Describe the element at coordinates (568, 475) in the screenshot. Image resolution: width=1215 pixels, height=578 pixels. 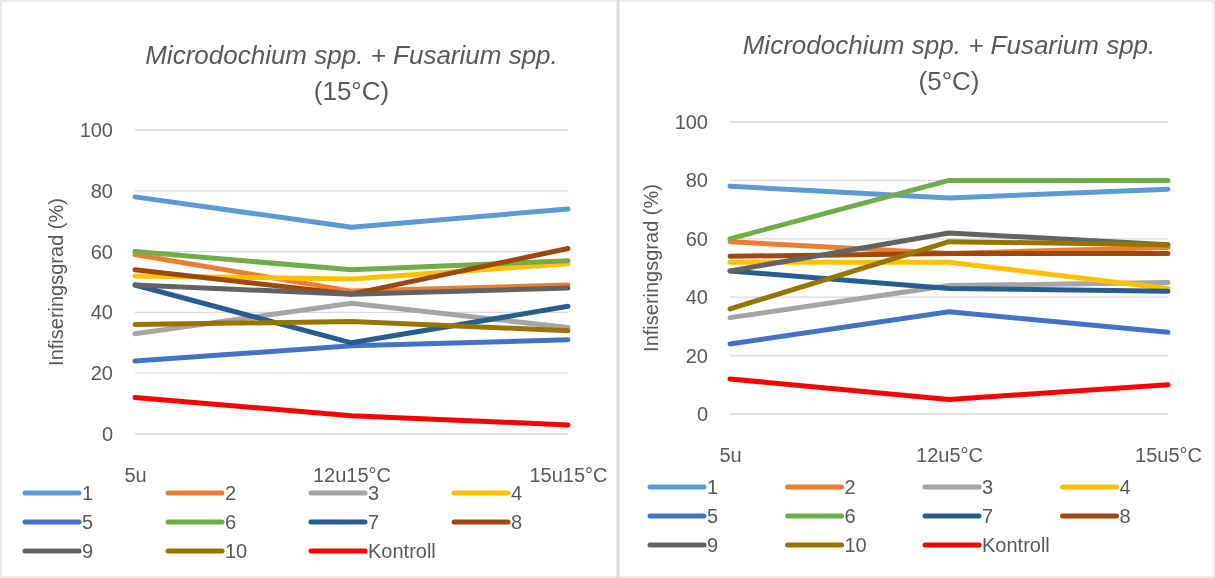
I see `x-tick-label: 15u15°C` at that location.